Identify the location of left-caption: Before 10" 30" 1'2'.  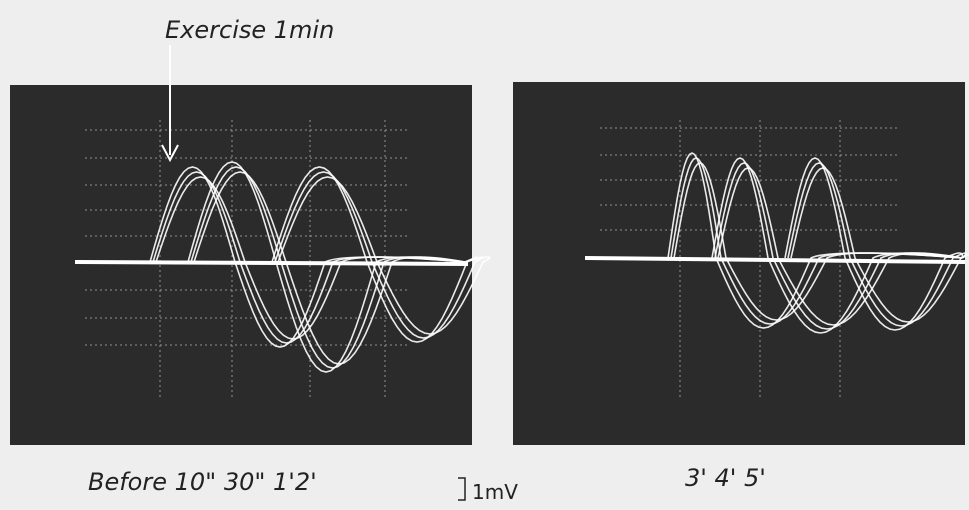
(202, 482).